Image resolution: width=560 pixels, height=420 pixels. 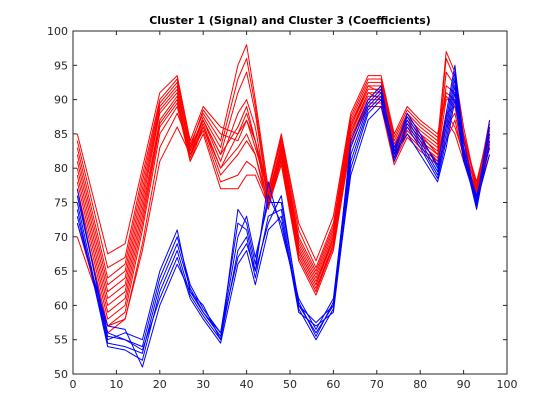 What do you see at coordinates (247, 384) in the screenshot?
I see `x-tick-label-40: 40` at bounding box center [247, 384].